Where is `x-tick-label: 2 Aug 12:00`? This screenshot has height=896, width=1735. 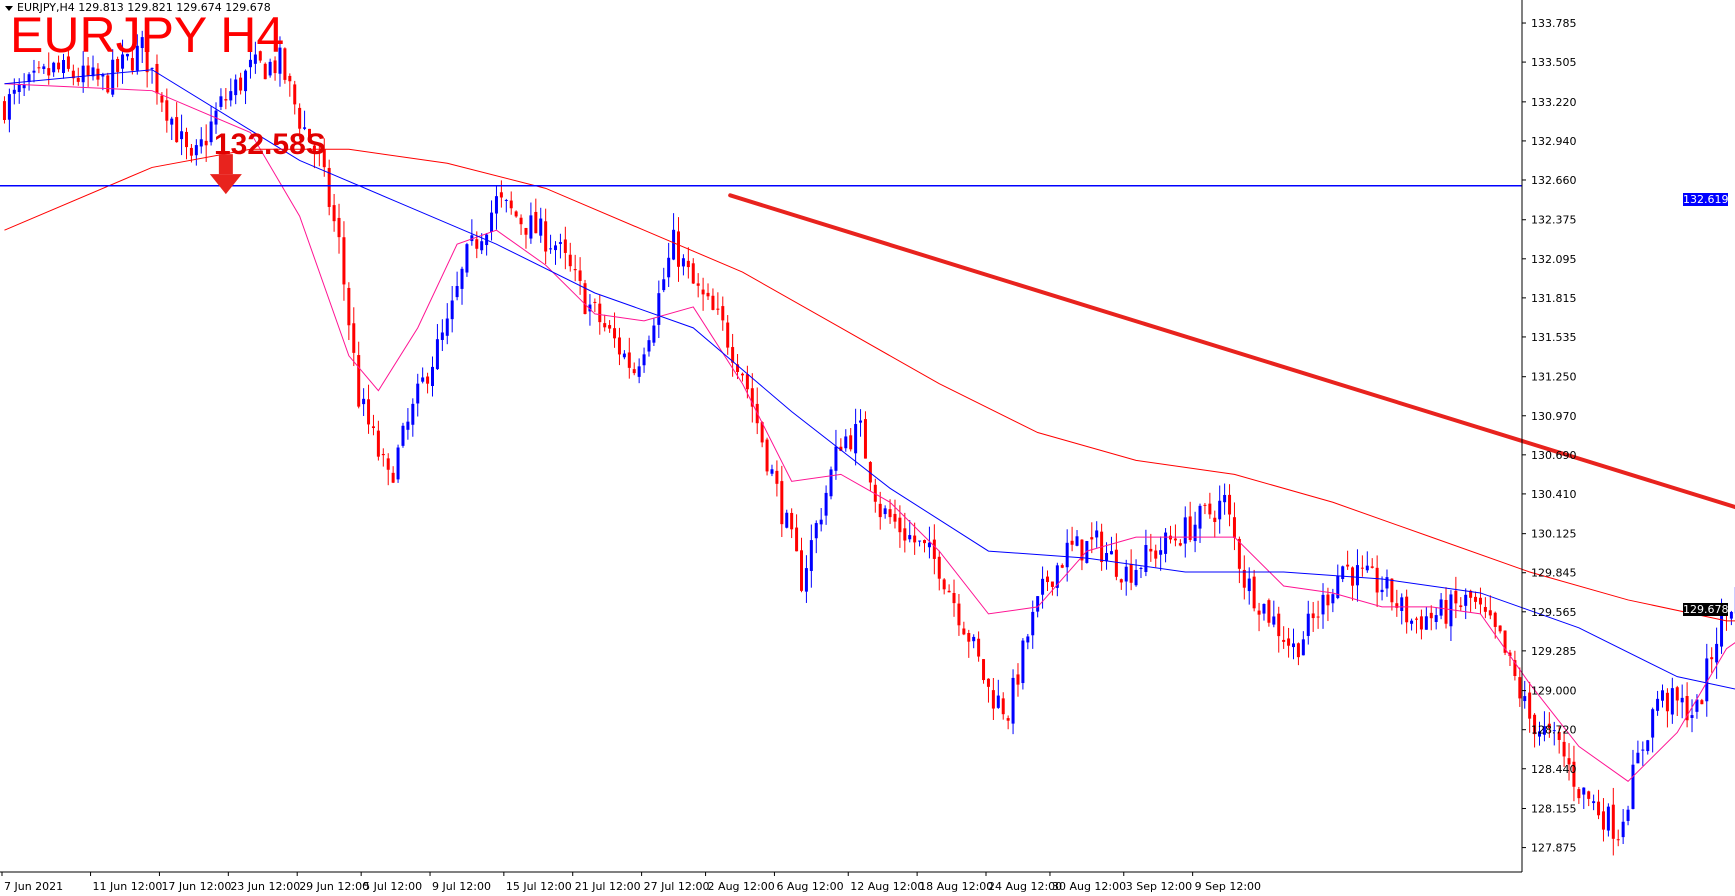 x-tick-label: 2 Aug 12:00 is located at coordinates (741, 886).